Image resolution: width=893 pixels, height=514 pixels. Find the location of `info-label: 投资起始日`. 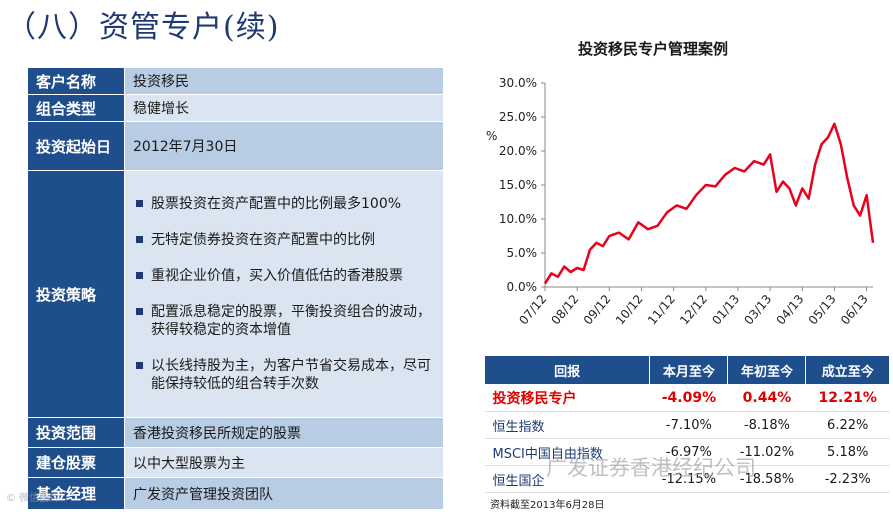

info-label: 投资起始日 is located at coordinates (76, 146).